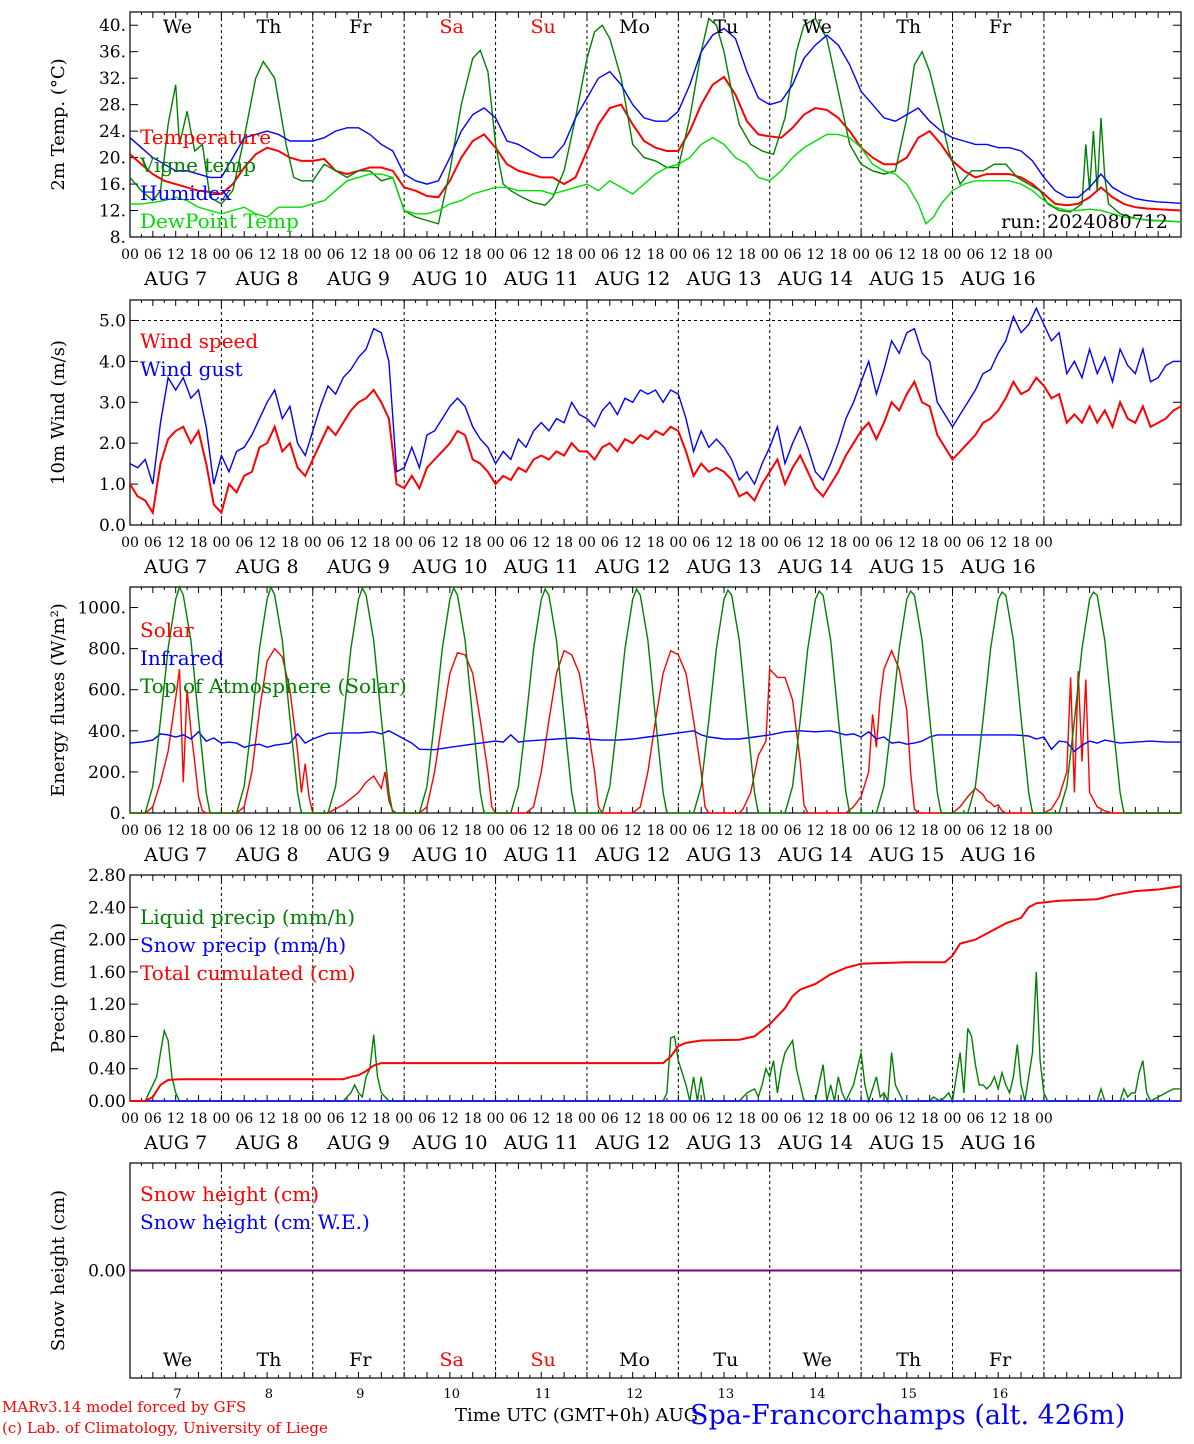 The image size is (1194, 1444). Describe the element at coordinates (112, 485) in the screenshot. I see `wind-y-tick-label: 1.0` at that location.